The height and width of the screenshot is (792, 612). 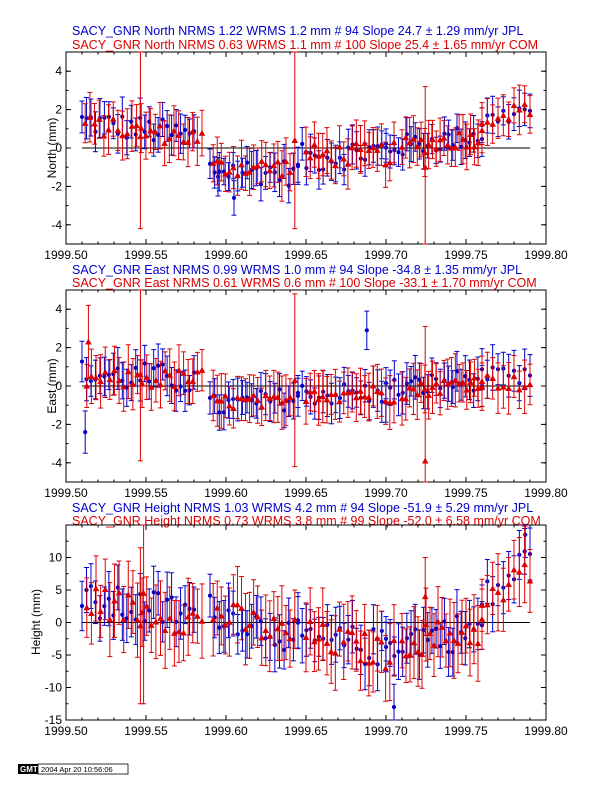 I want to click on y-tick-label: 0, so click(x=58, y=623).